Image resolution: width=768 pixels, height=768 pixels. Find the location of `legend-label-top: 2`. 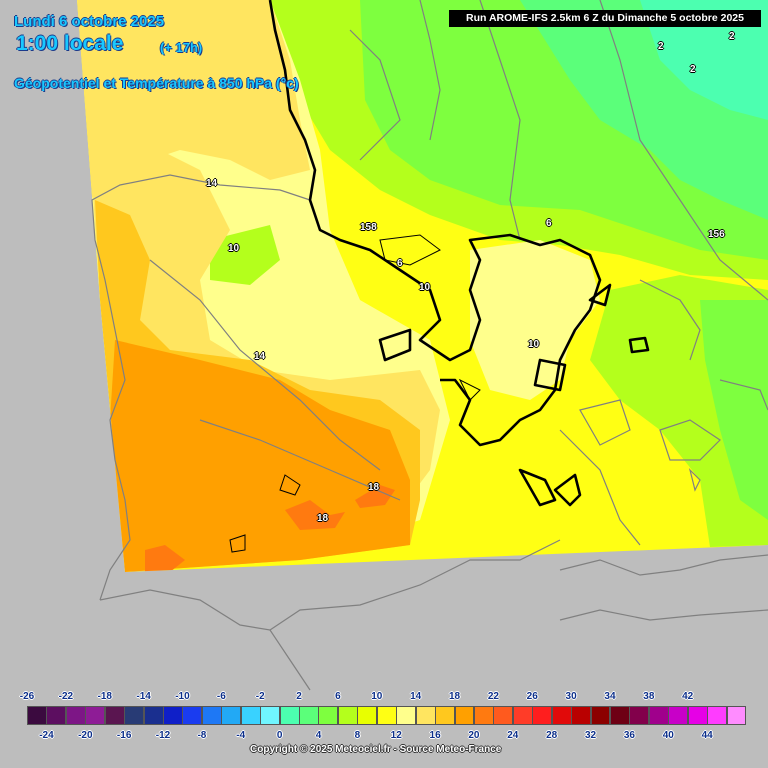

legend-label-top: 2 is located at coordinates (299, 696).